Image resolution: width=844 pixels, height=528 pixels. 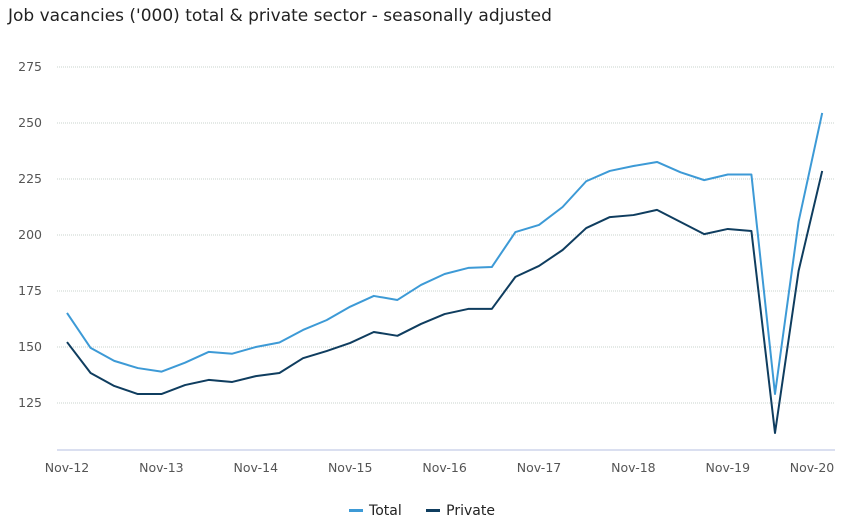 What do you see at coordinates (470, 510) in the screenshot?
I see `legend-label-private: Private` at bounding box center [470, 510].